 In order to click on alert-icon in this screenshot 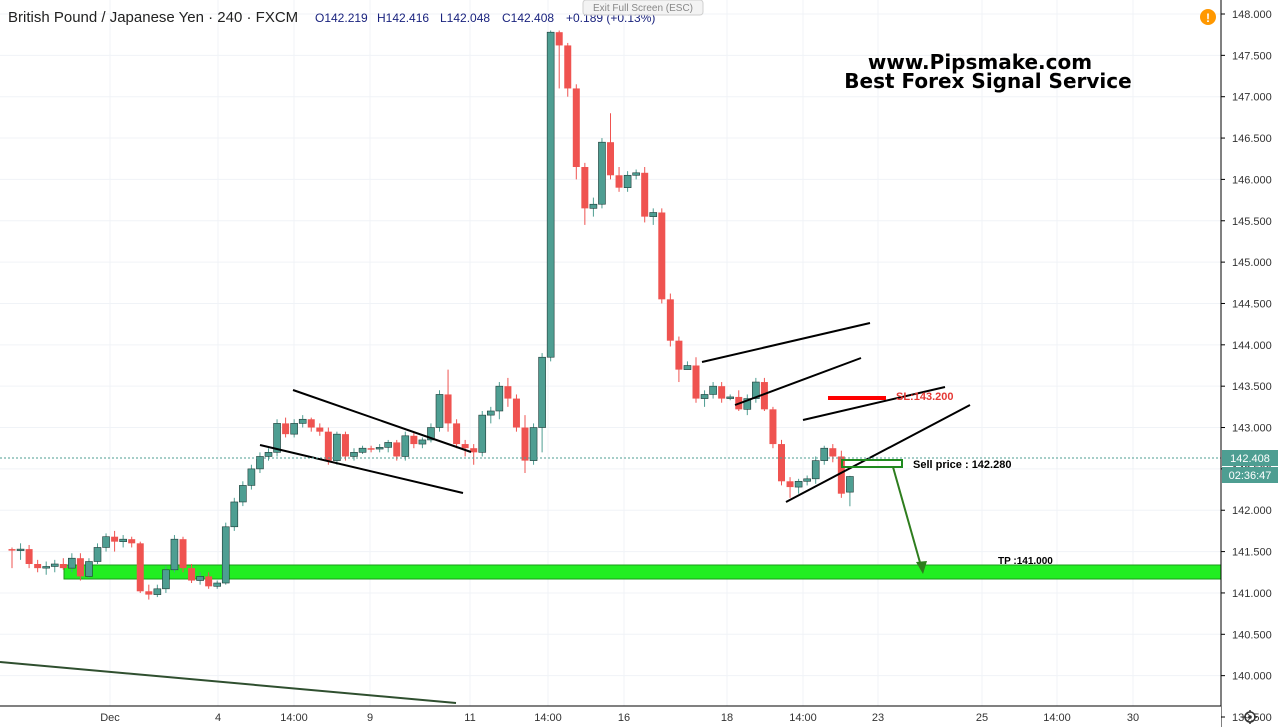, I will do `click(1208, 17)`.